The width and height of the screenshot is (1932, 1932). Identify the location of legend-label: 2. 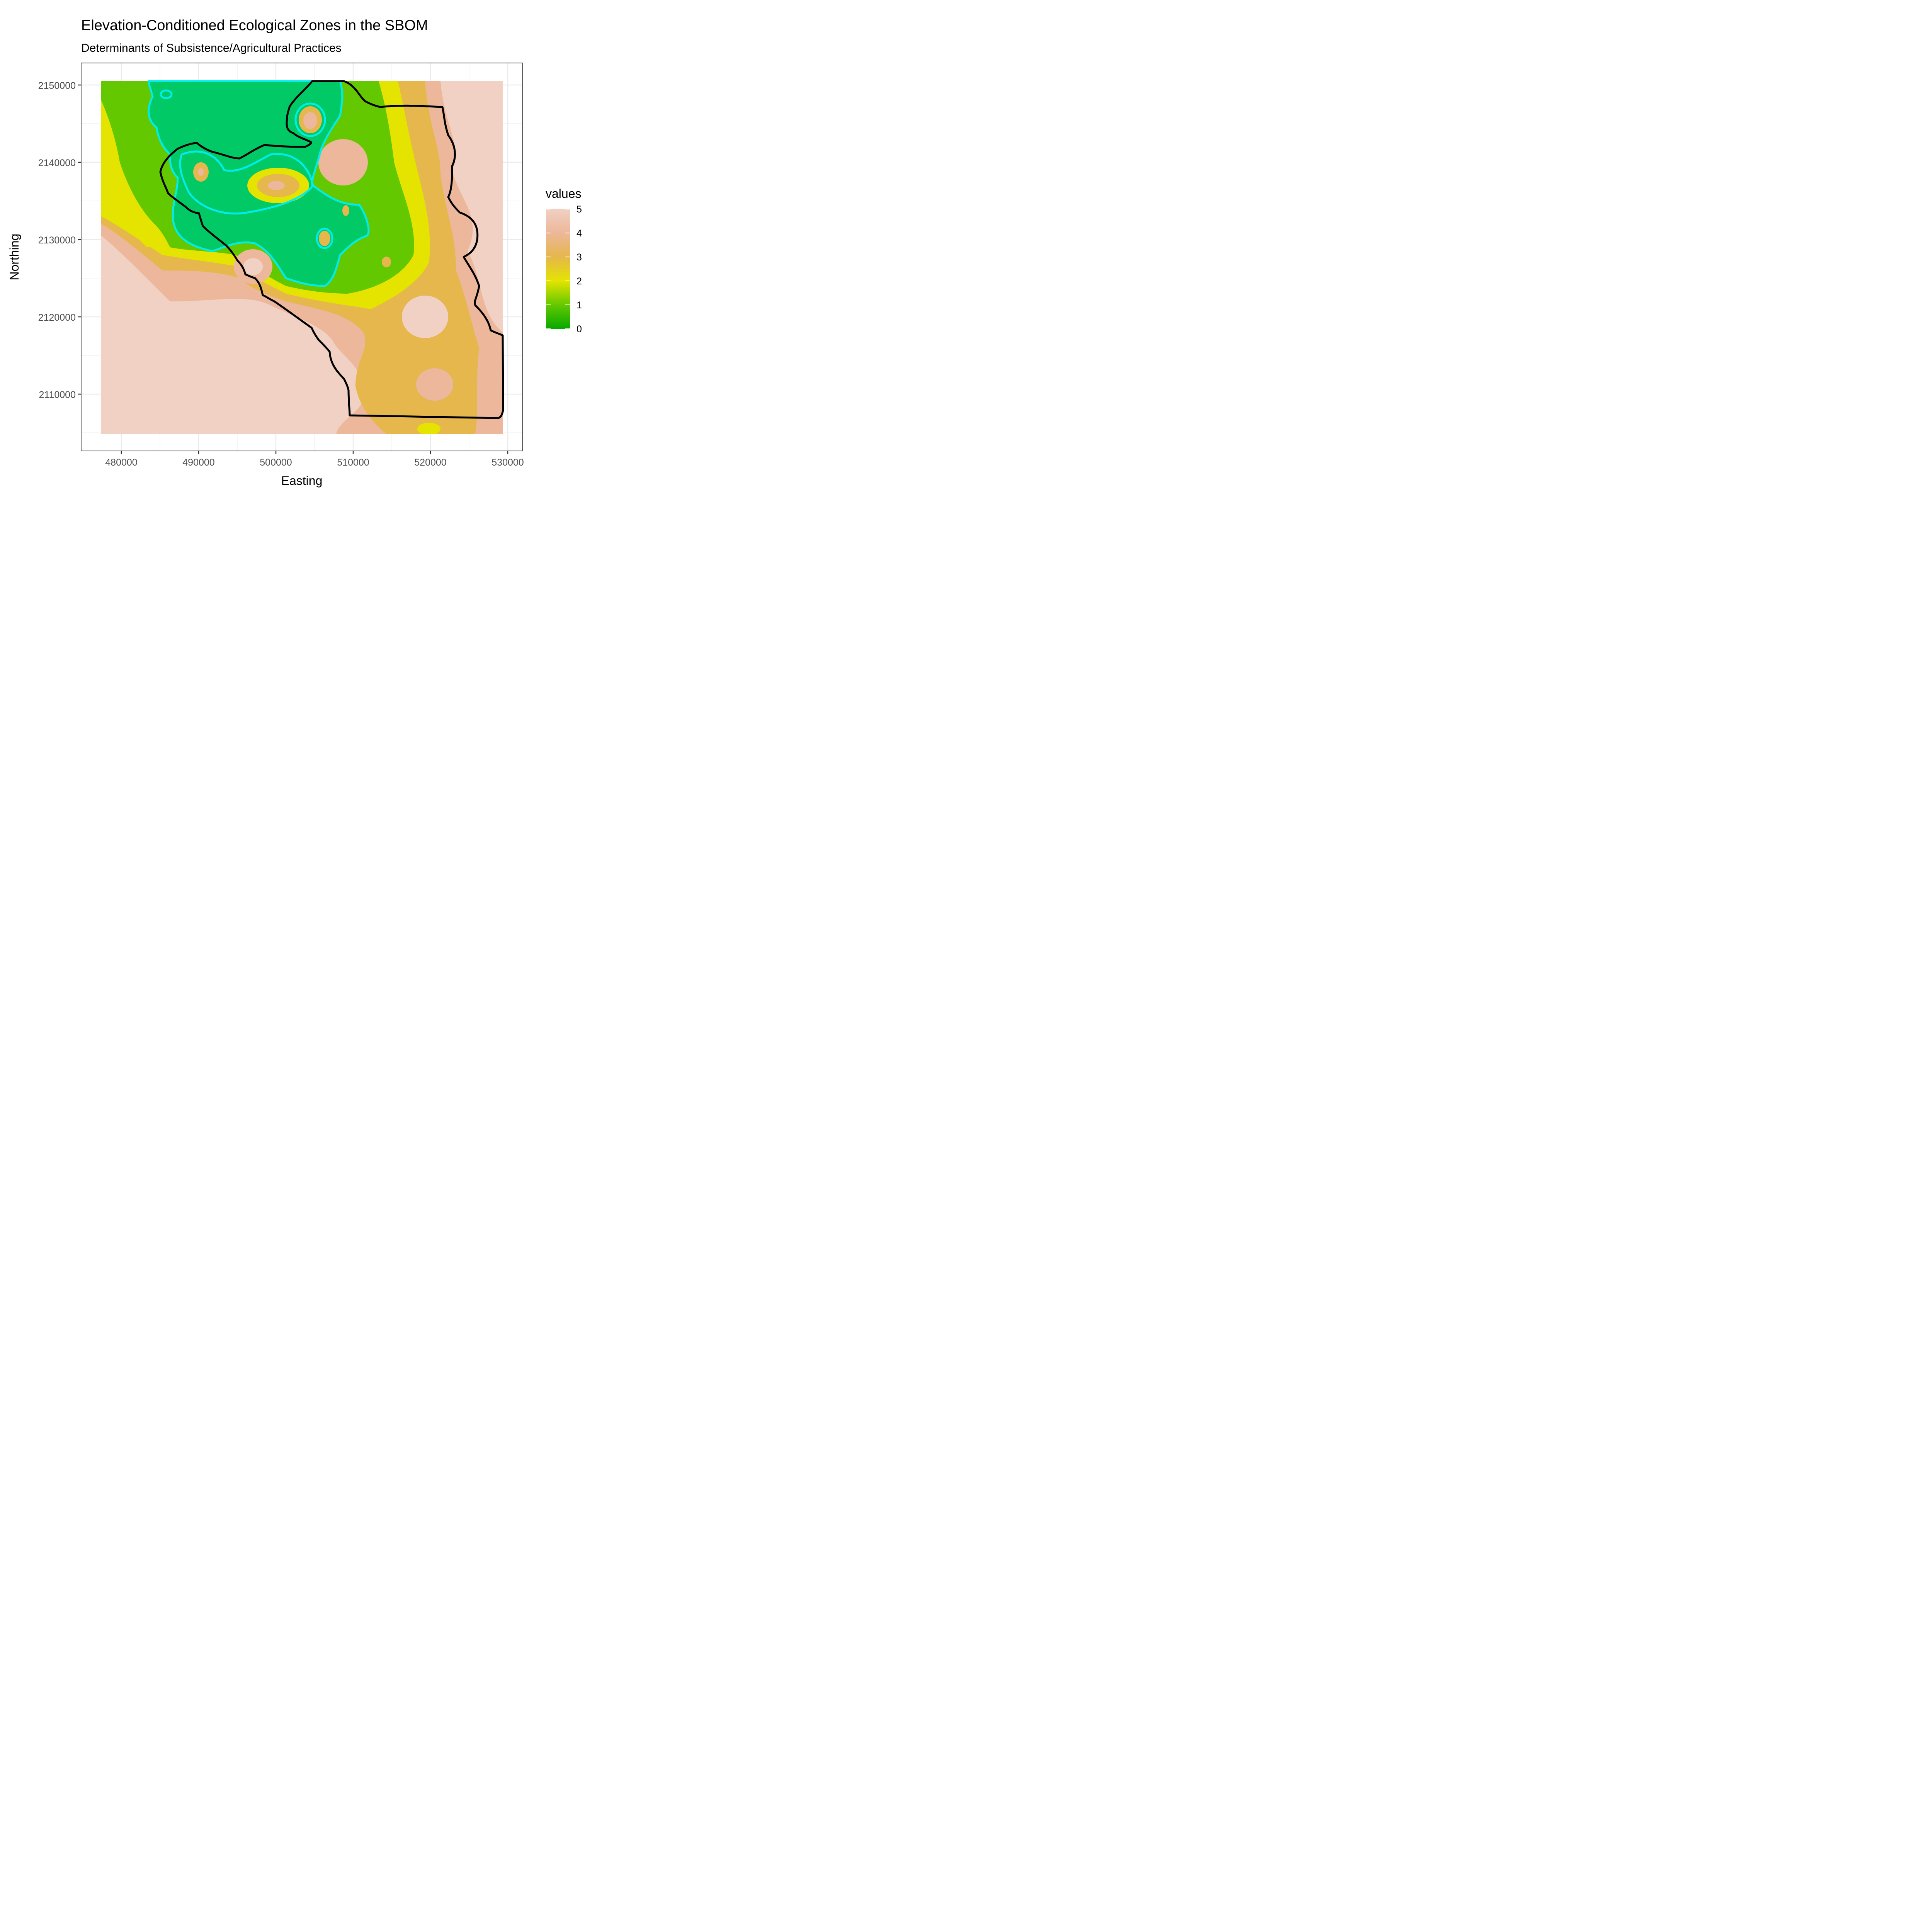
(579, 282).